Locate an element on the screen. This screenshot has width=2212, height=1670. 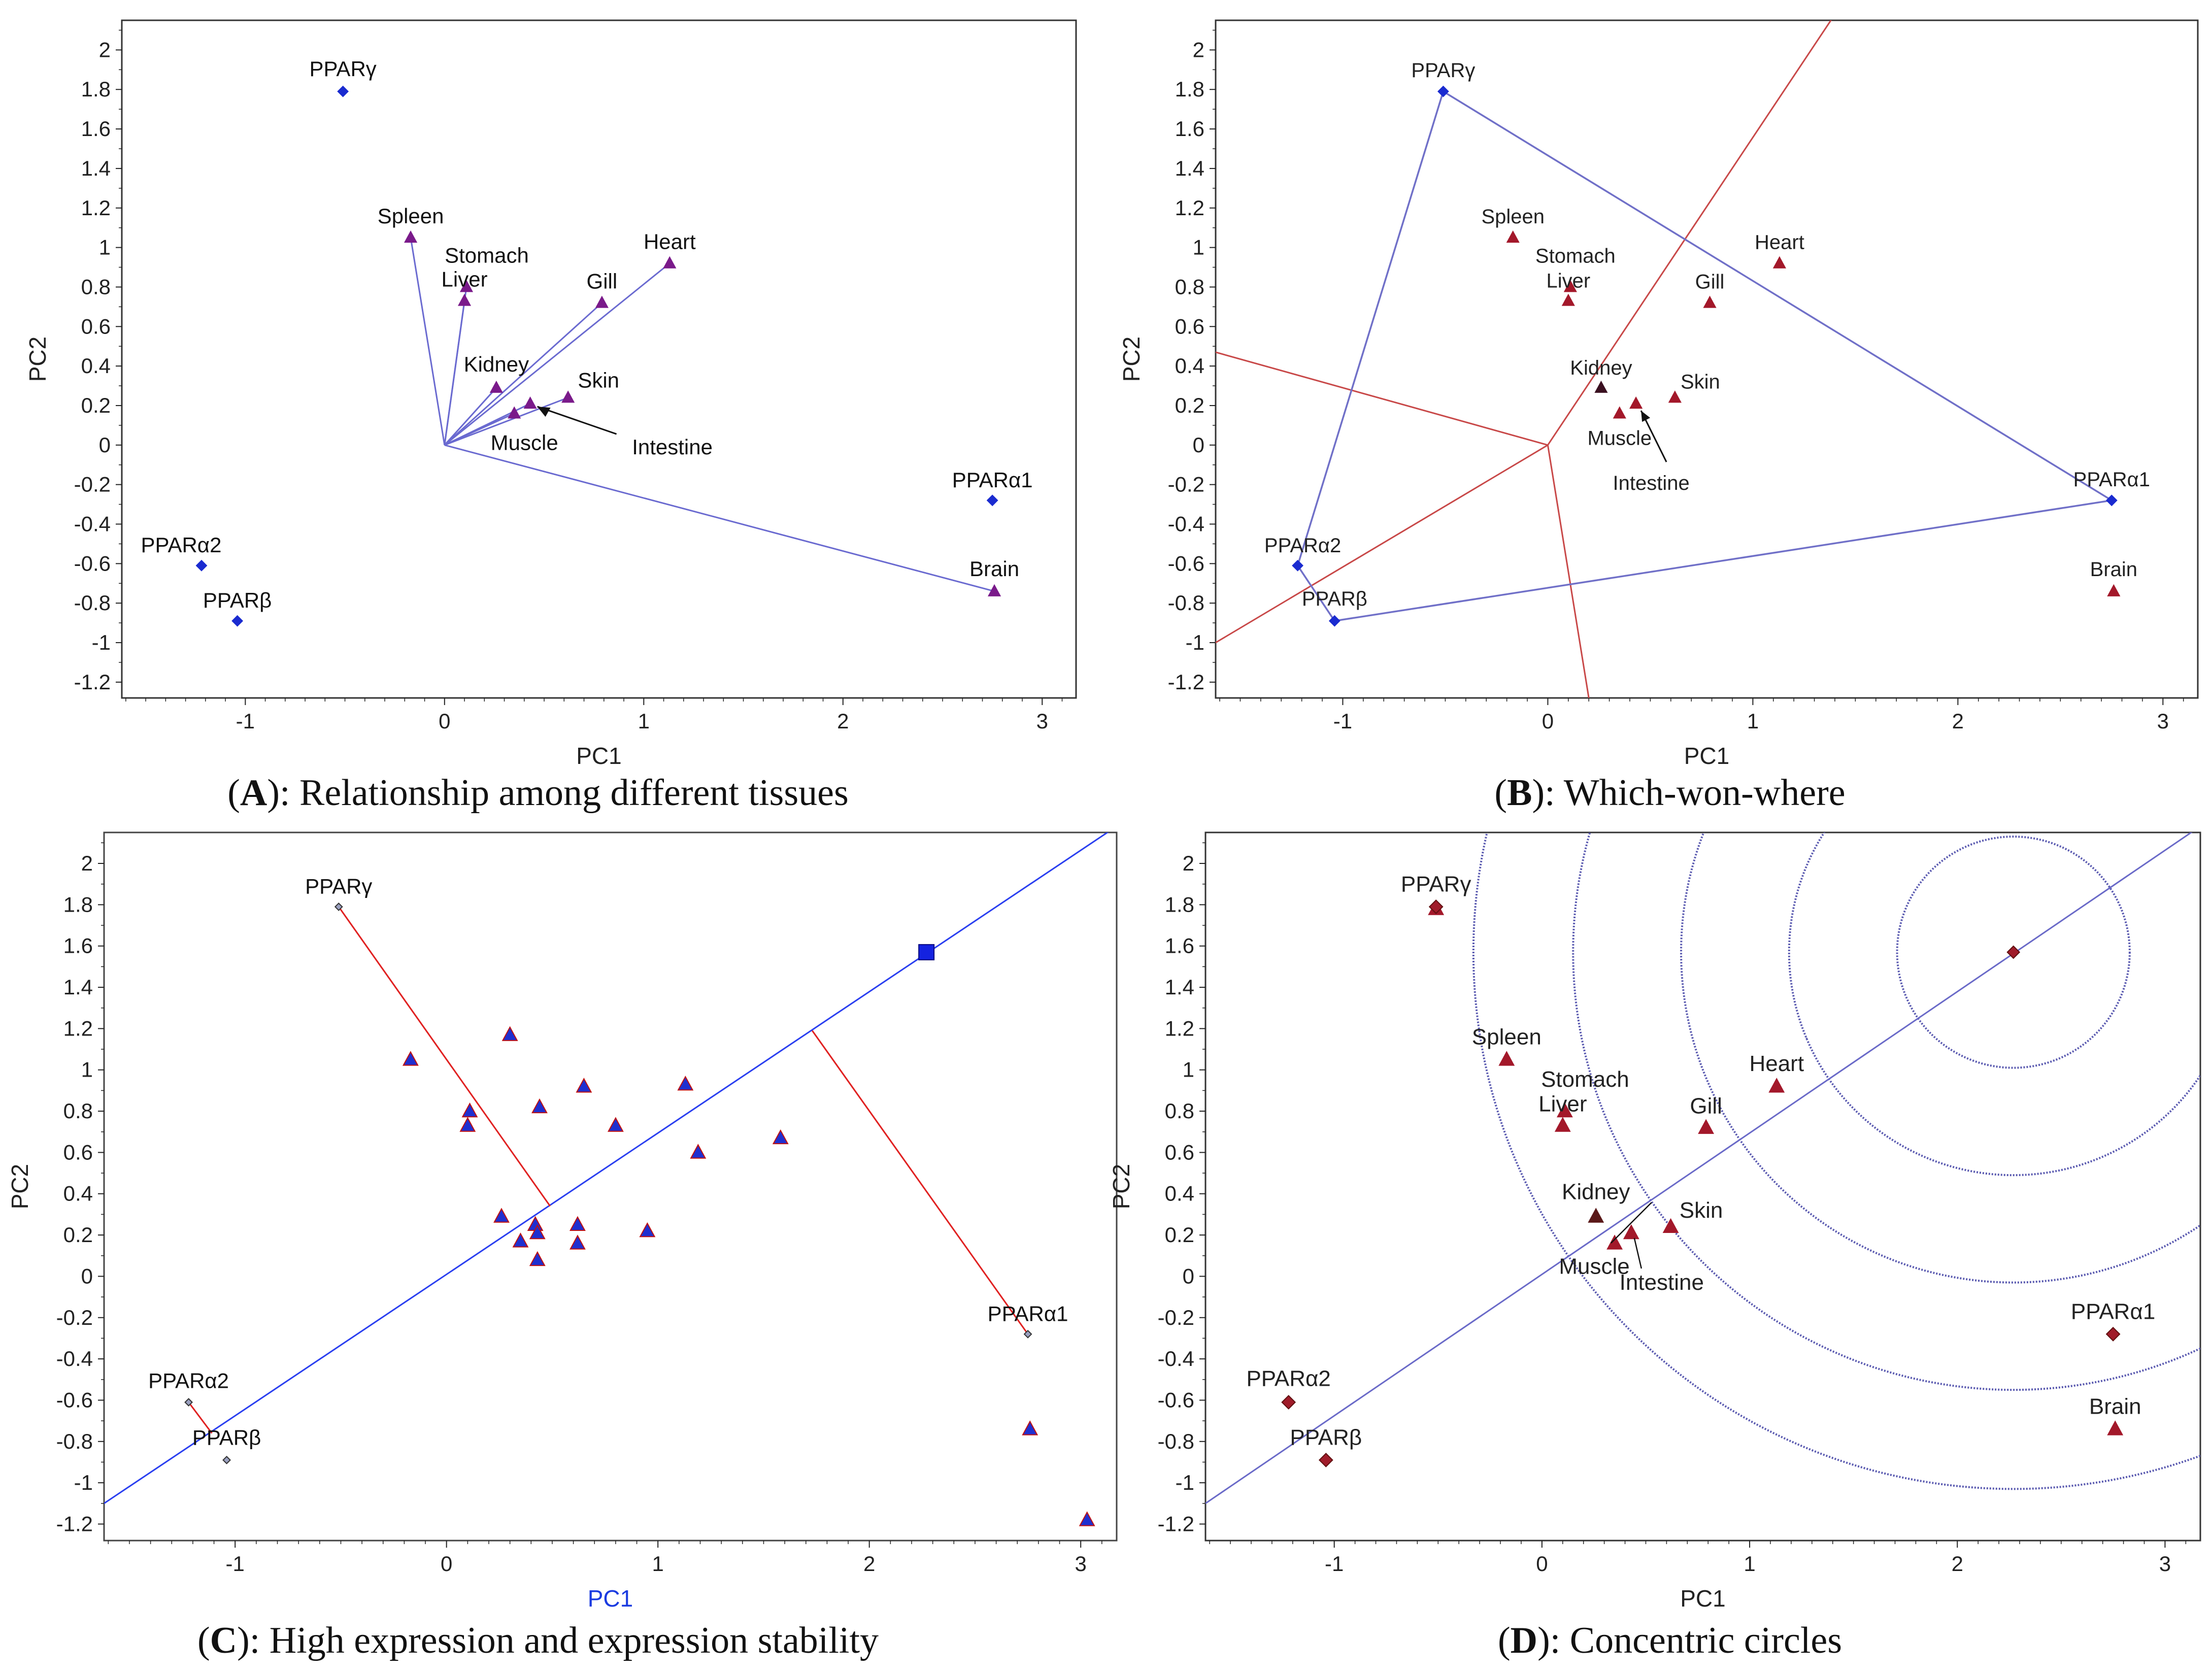
y-tick-label: 1.4 is located at coordinates (1189, 168).